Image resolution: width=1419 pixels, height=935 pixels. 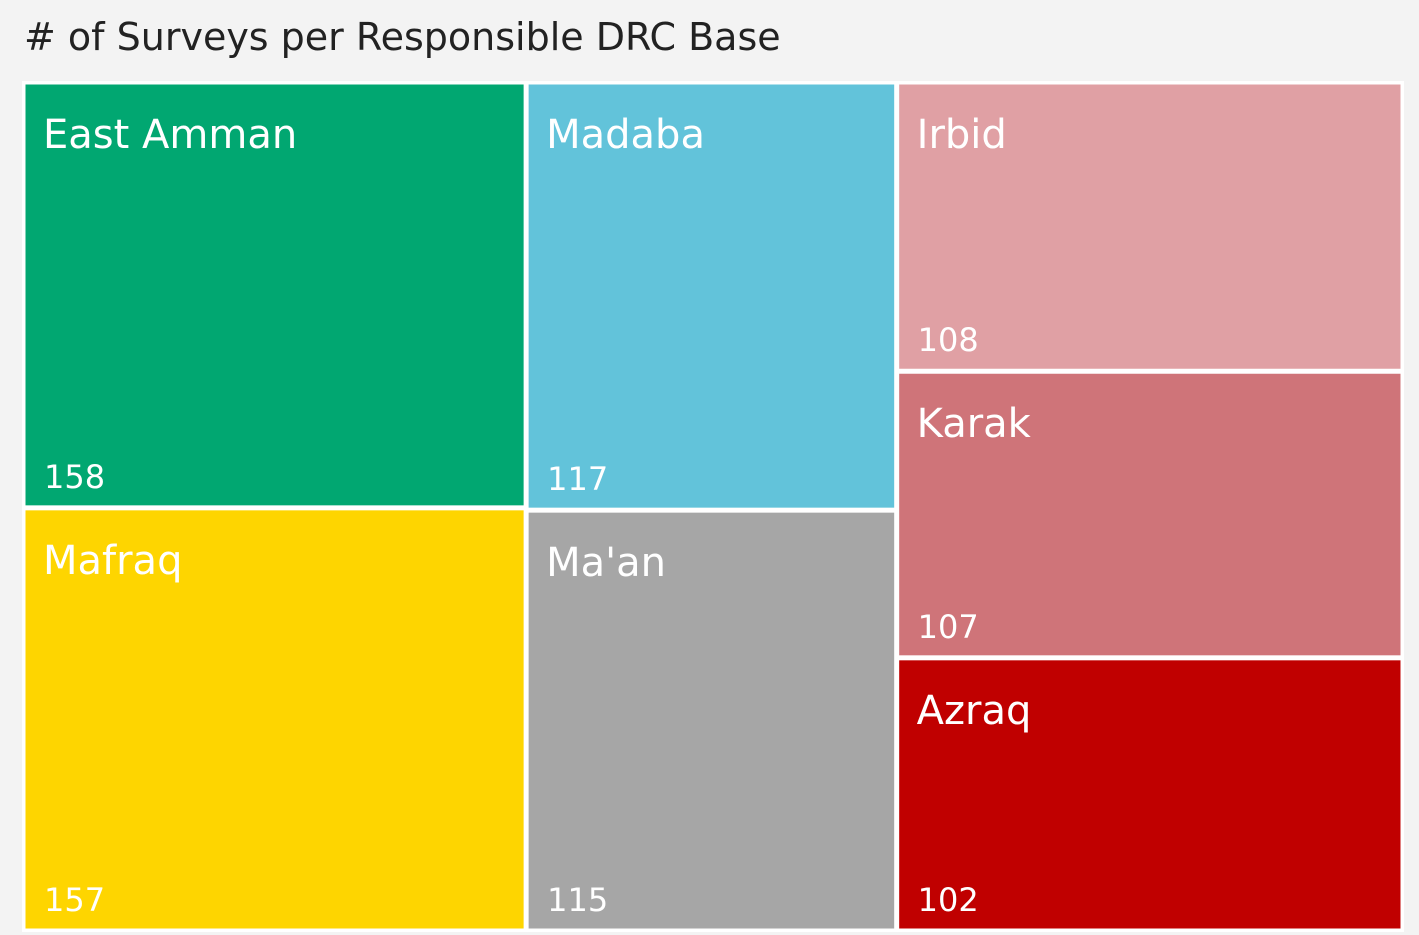 I want to click on tile-label: Madaba, so click(x=625, y=135).